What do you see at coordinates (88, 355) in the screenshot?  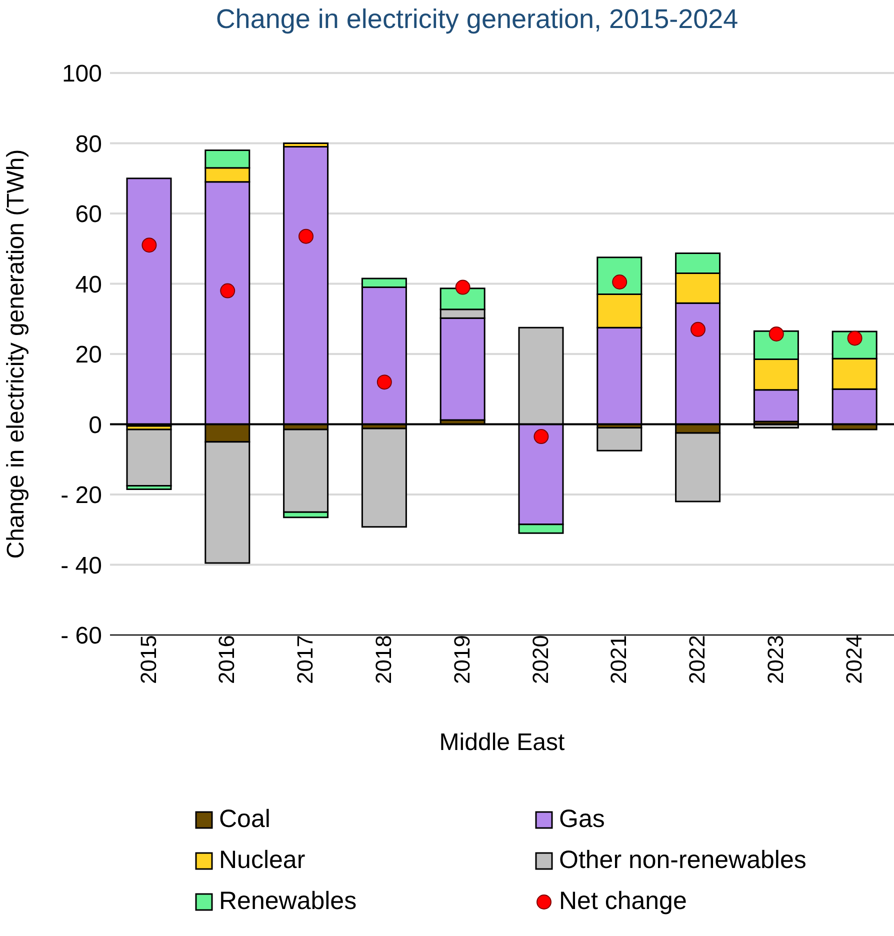 I see `y-tick-label: 20` at bounding box center [88, 355].